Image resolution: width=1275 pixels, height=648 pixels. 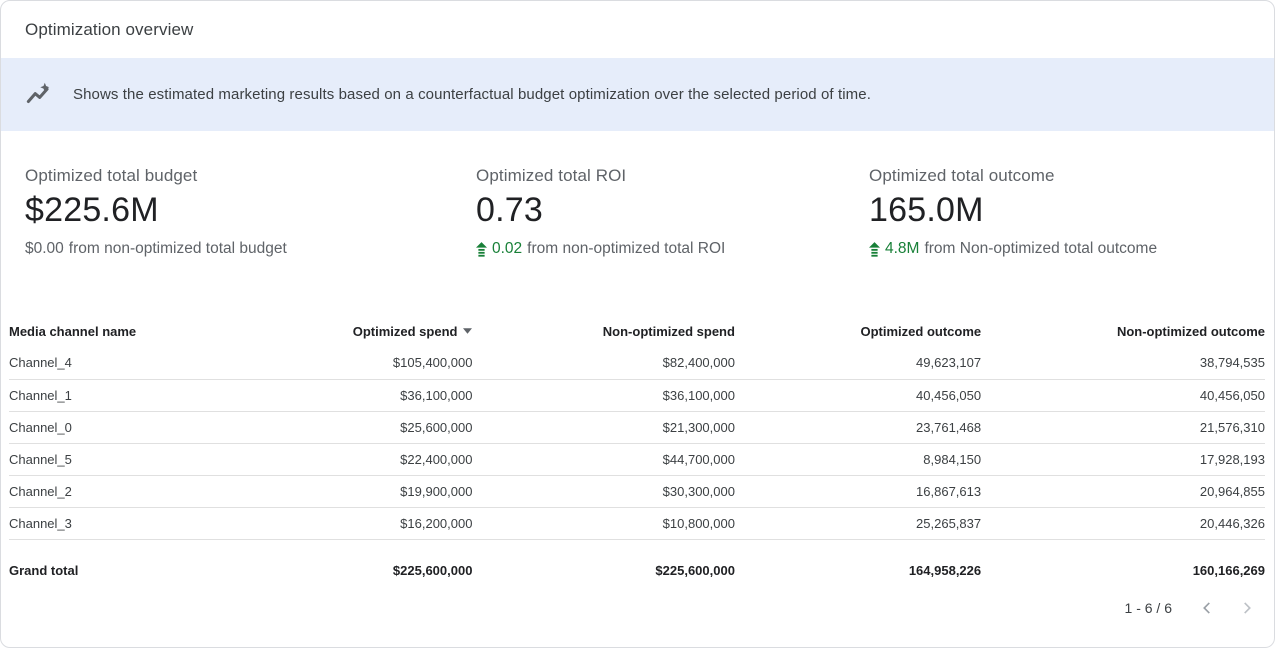 I want to click on column-header-optimized-spend: Optimized spend, so click(x=315, y=331).